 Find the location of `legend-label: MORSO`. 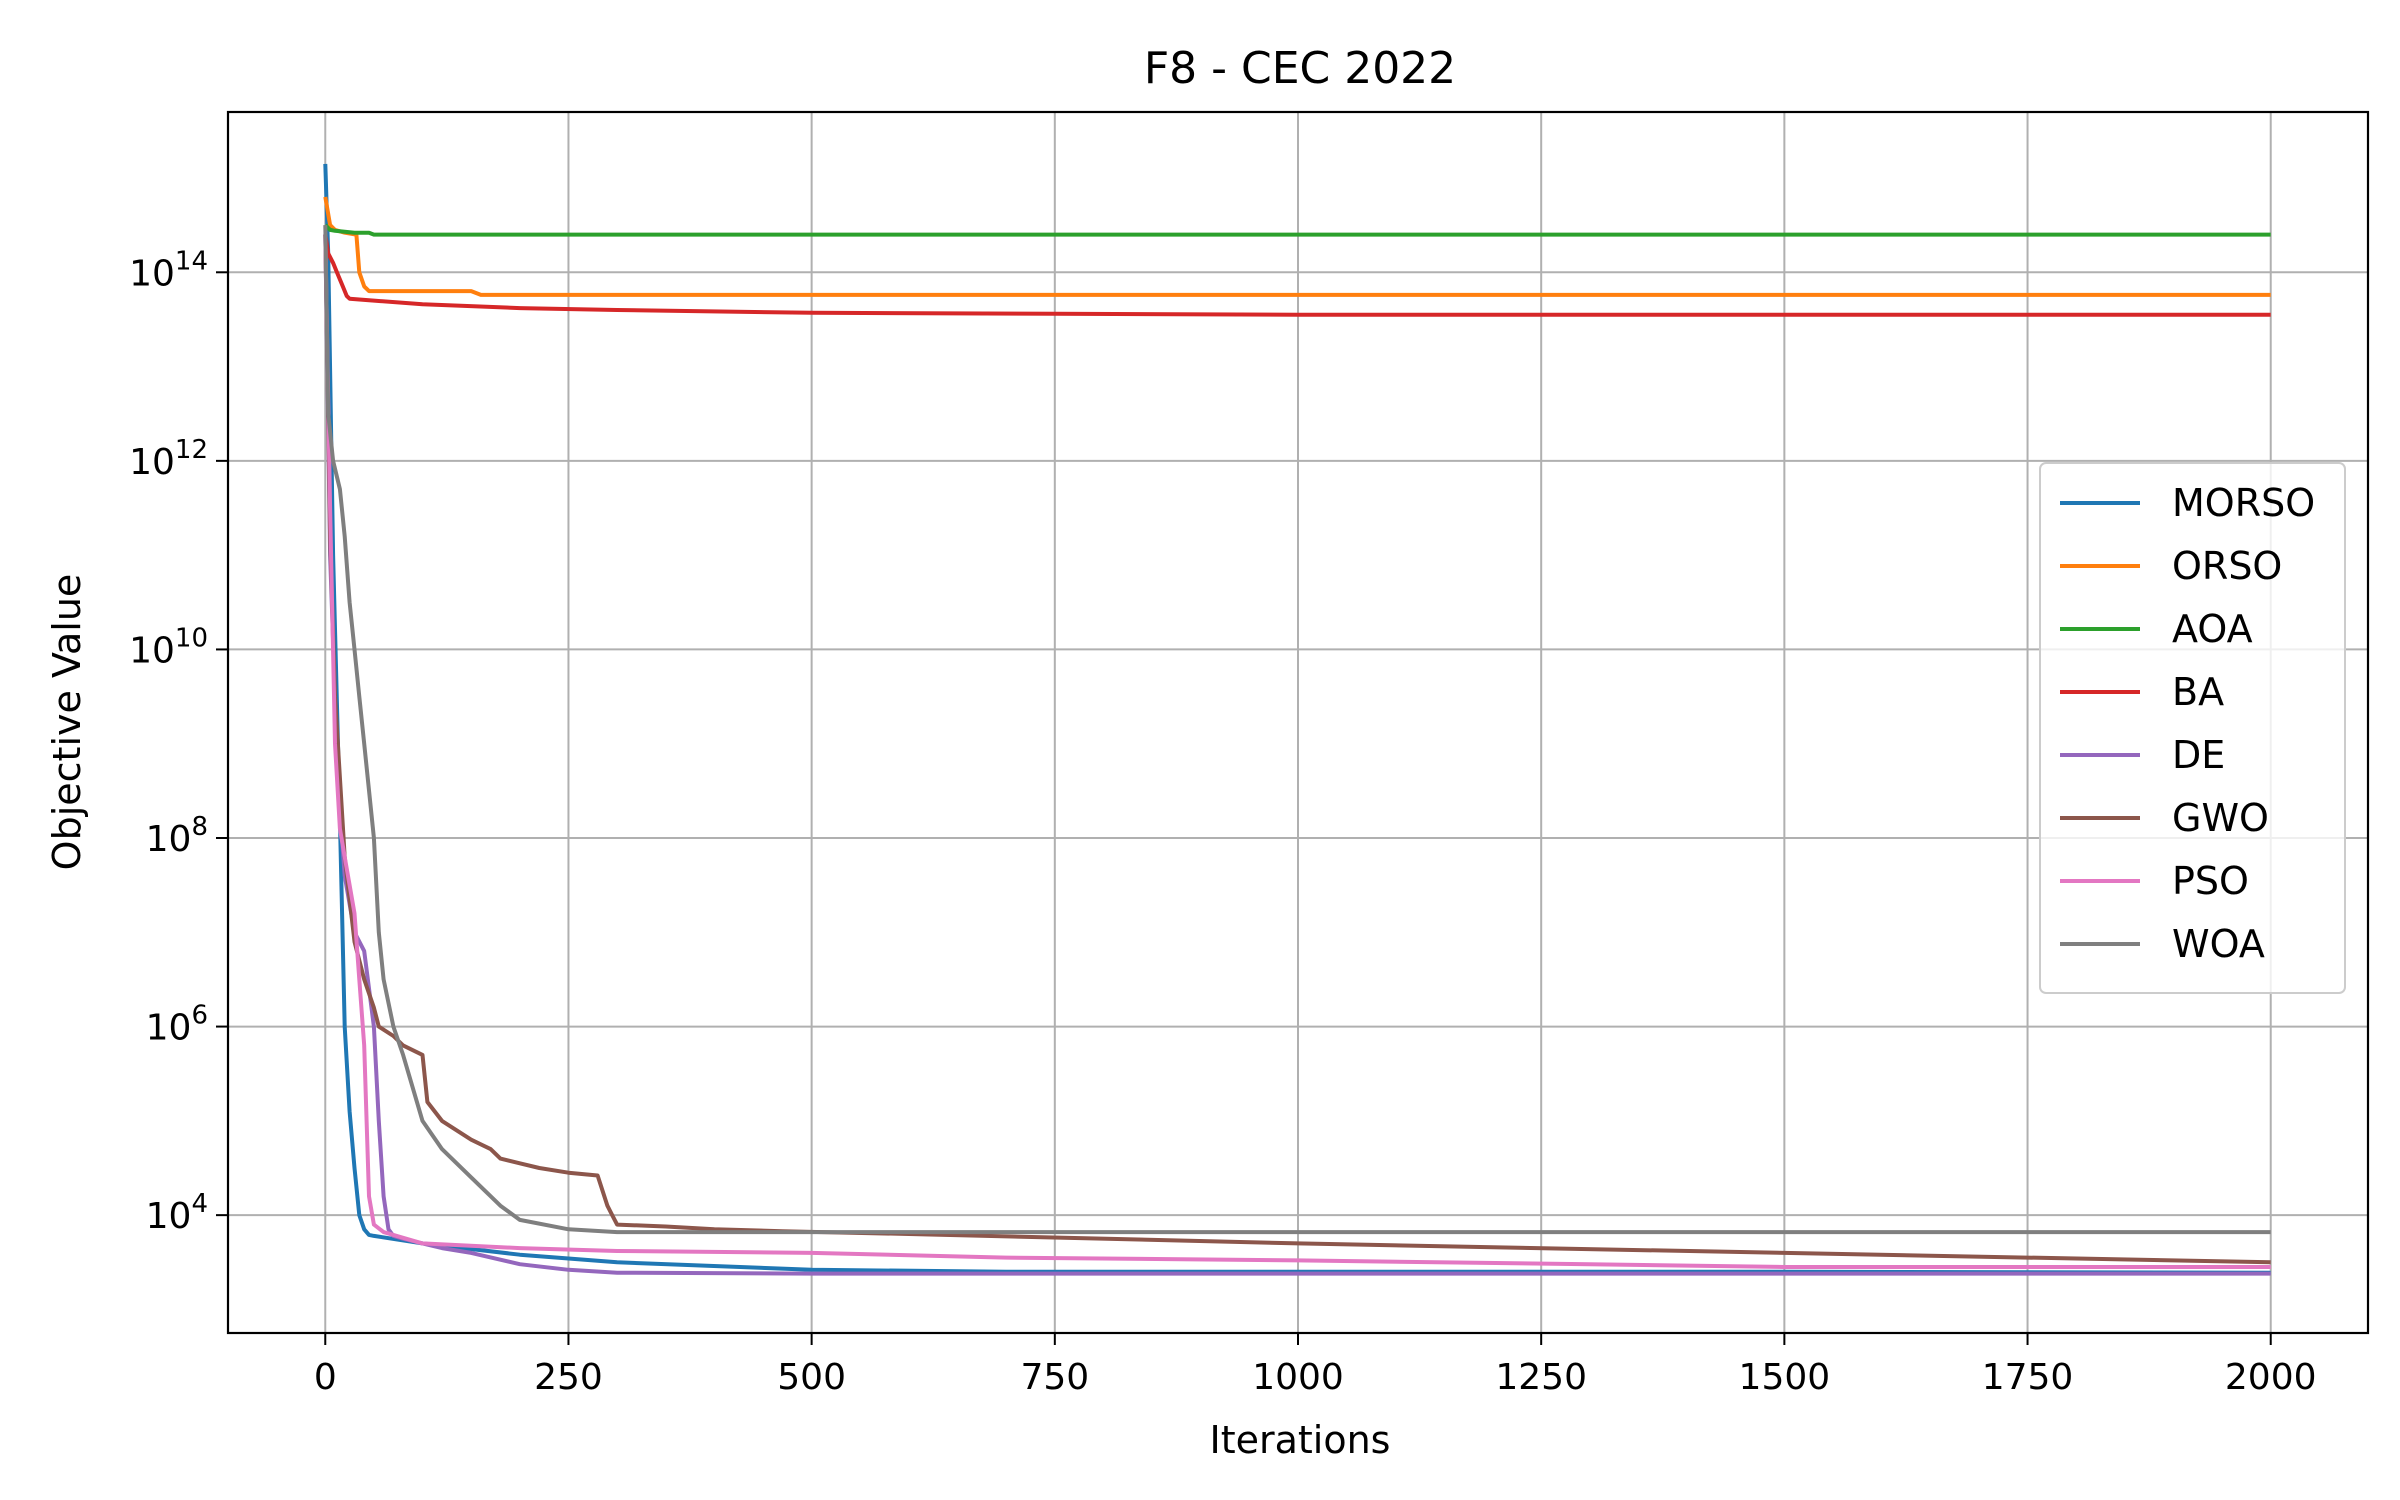

legend-label: MORSO is located at coordinates (2243, 503).